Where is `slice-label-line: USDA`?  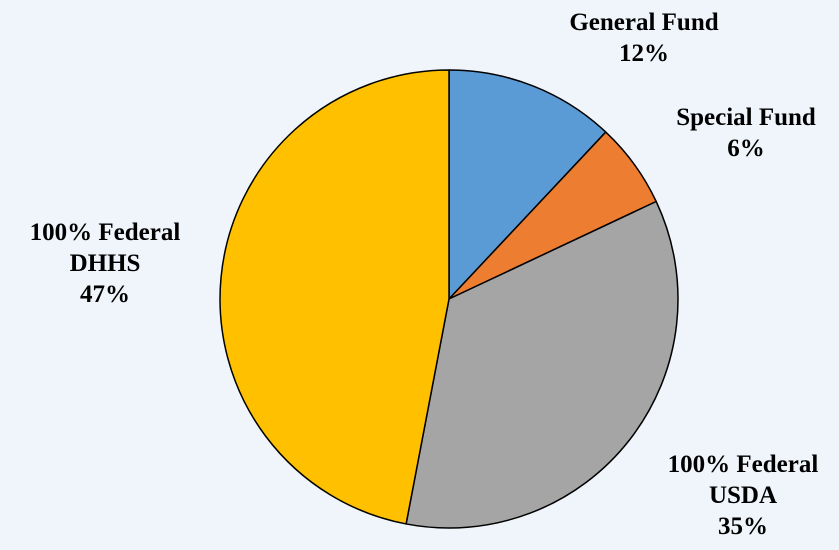
slice-label-line: USDA is located at coordinates (743, 495).